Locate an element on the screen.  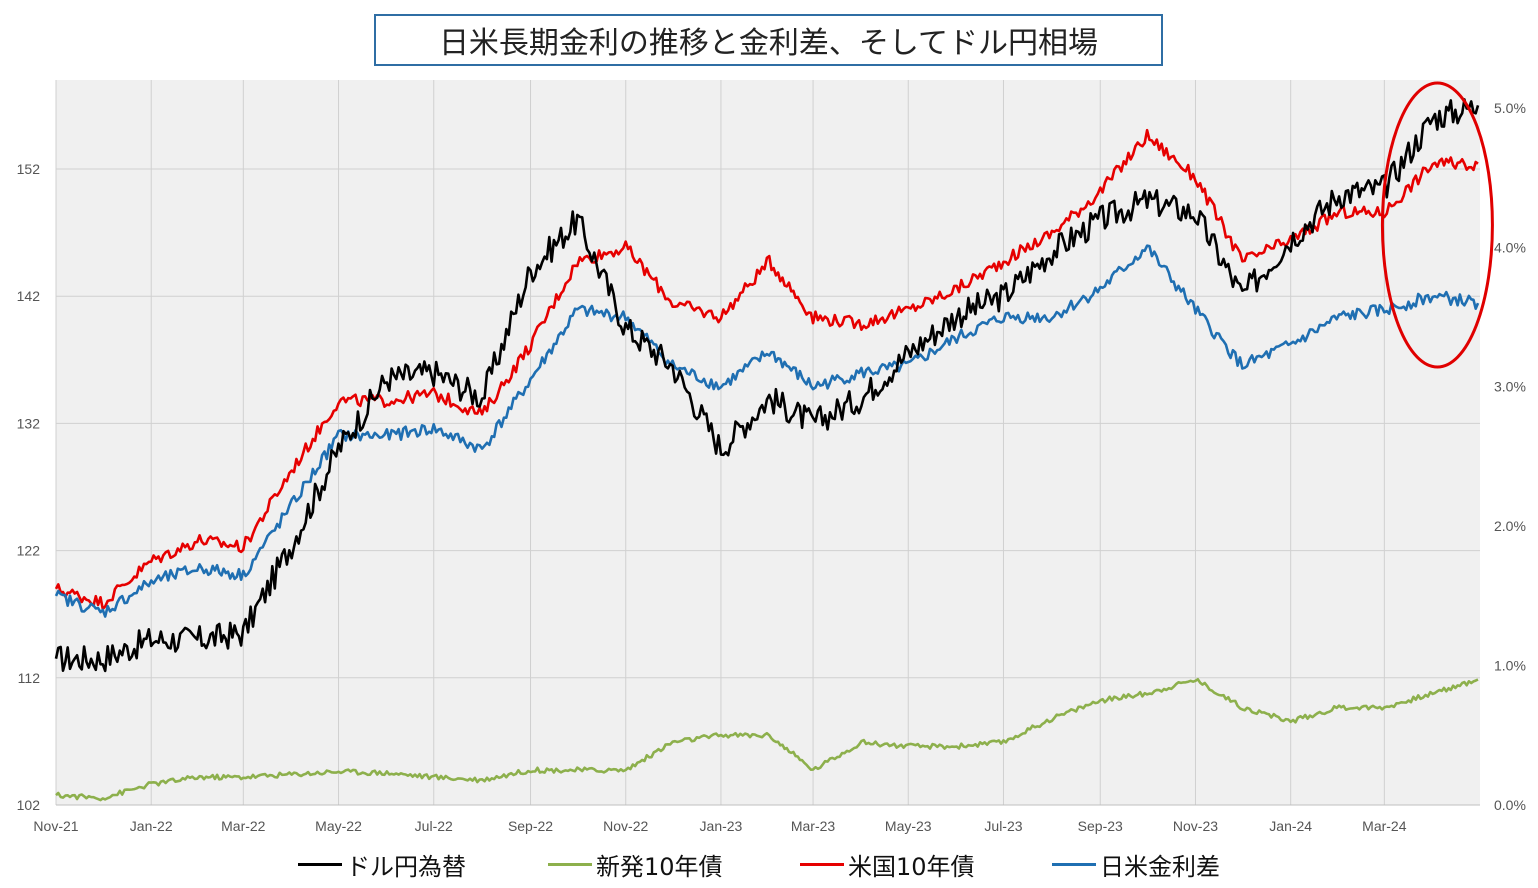
x-tick-label: Sep-23 is located at coordinates (1100, 826).